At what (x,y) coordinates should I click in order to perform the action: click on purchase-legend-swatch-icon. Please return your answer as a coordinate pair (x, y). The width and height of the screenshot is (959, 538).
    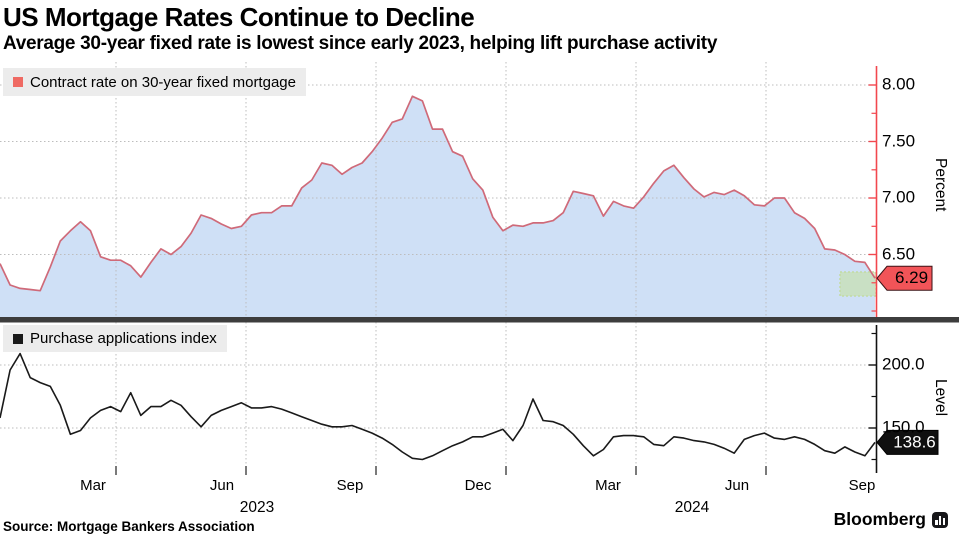
    Looking at the image, I should click on (18, 338).